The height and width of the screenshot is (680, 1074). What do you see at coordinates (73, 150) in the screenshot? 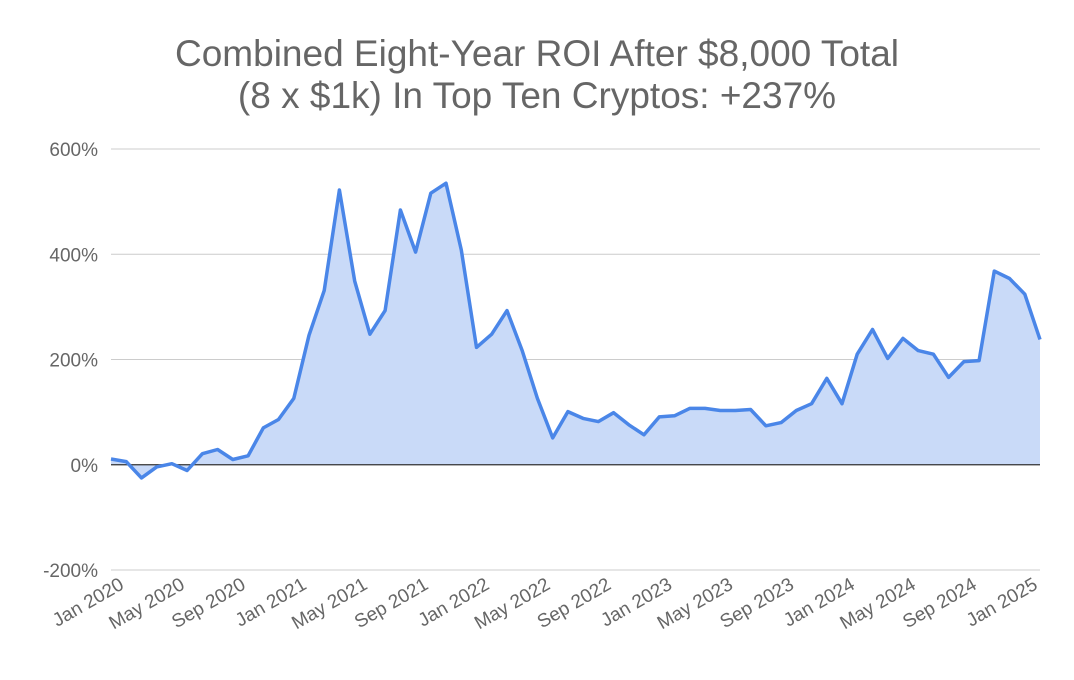
I see `y-tick-label: 600%` at bounding box center [73, 150].